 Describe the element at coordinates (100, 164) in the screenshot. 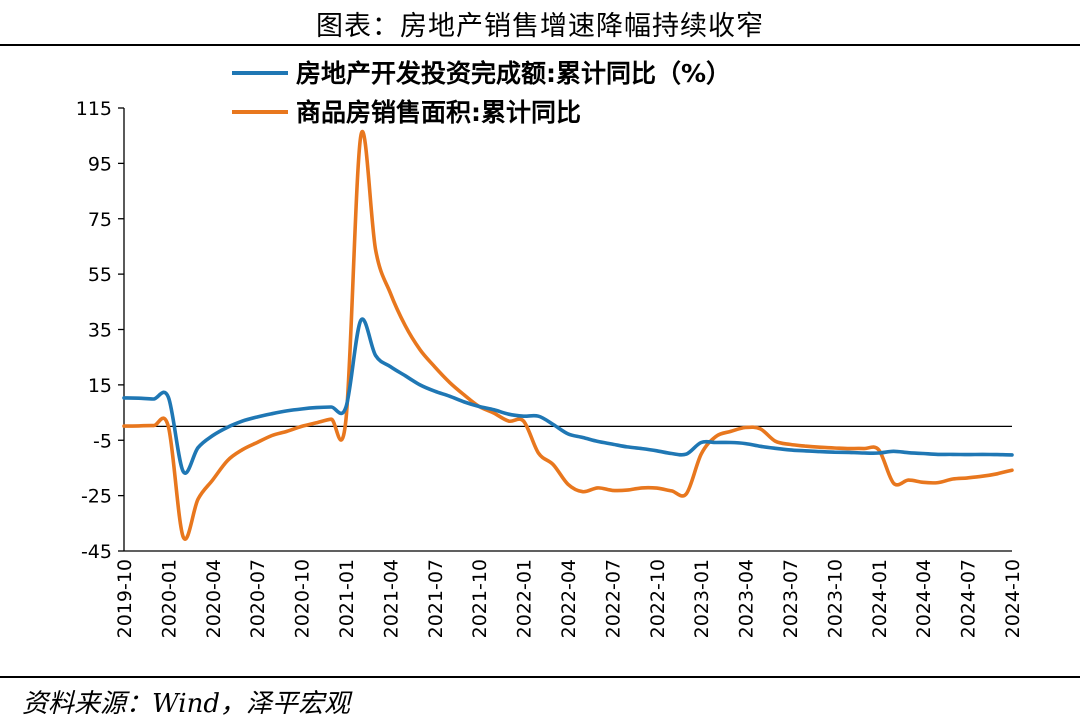

I see `y-tick-label: 95` at that location.